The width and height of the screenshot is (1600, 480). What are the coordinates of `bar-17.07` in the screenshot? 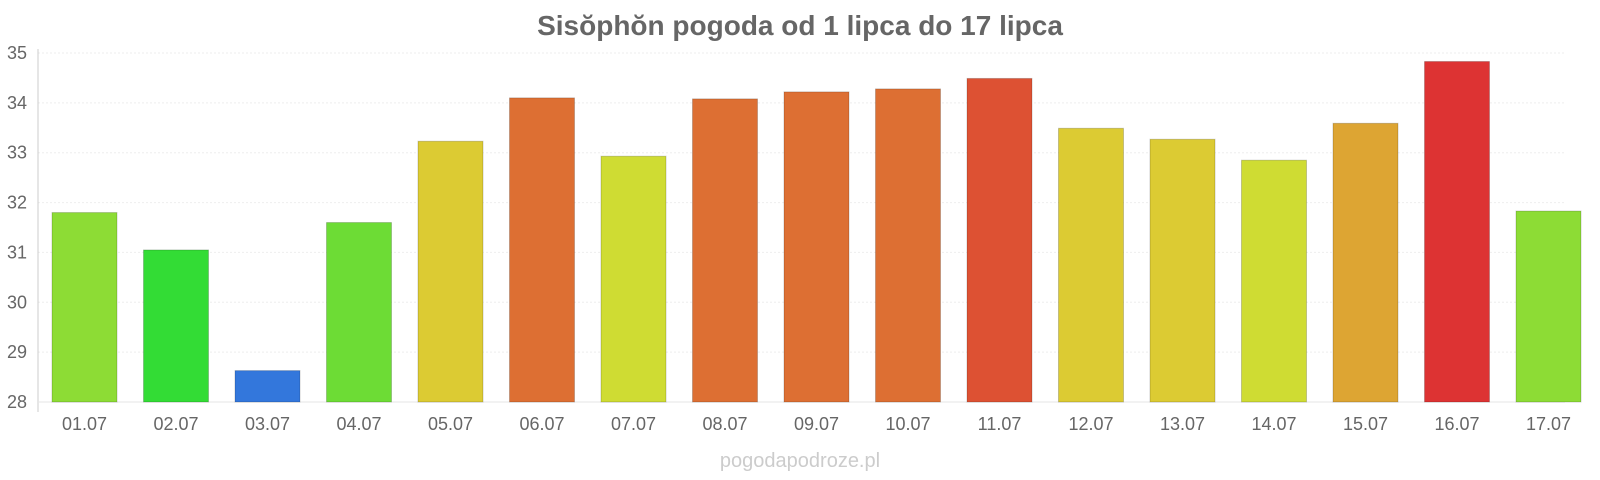 It's located at (1548, 306).